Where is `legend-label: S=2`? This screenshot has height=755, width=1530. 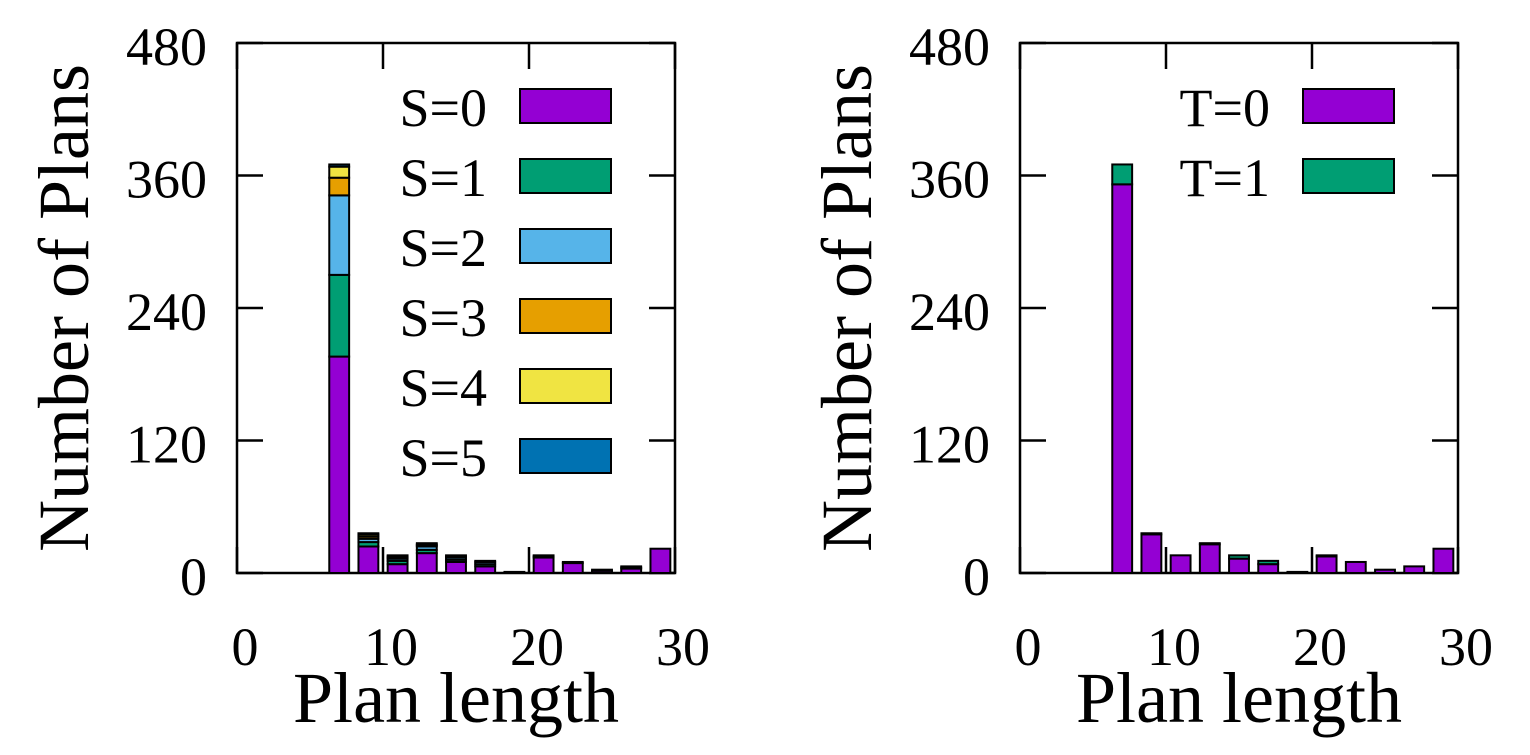 legend-label: S=2 is located at coordinates (444, 248).